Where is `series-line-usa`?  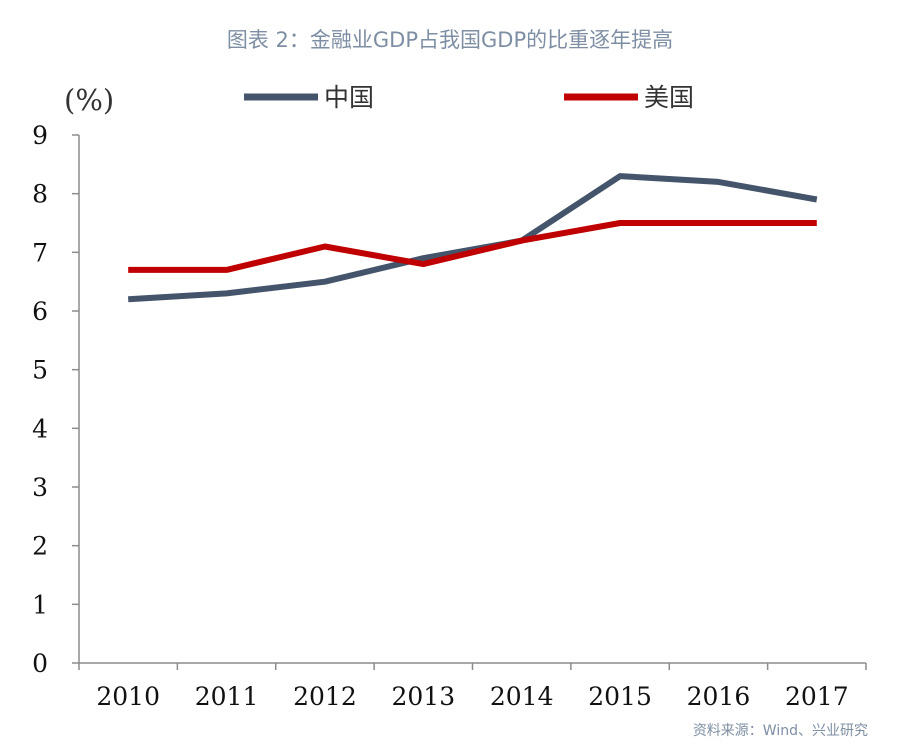 series-line-usa is located at coordinates (472, 246).